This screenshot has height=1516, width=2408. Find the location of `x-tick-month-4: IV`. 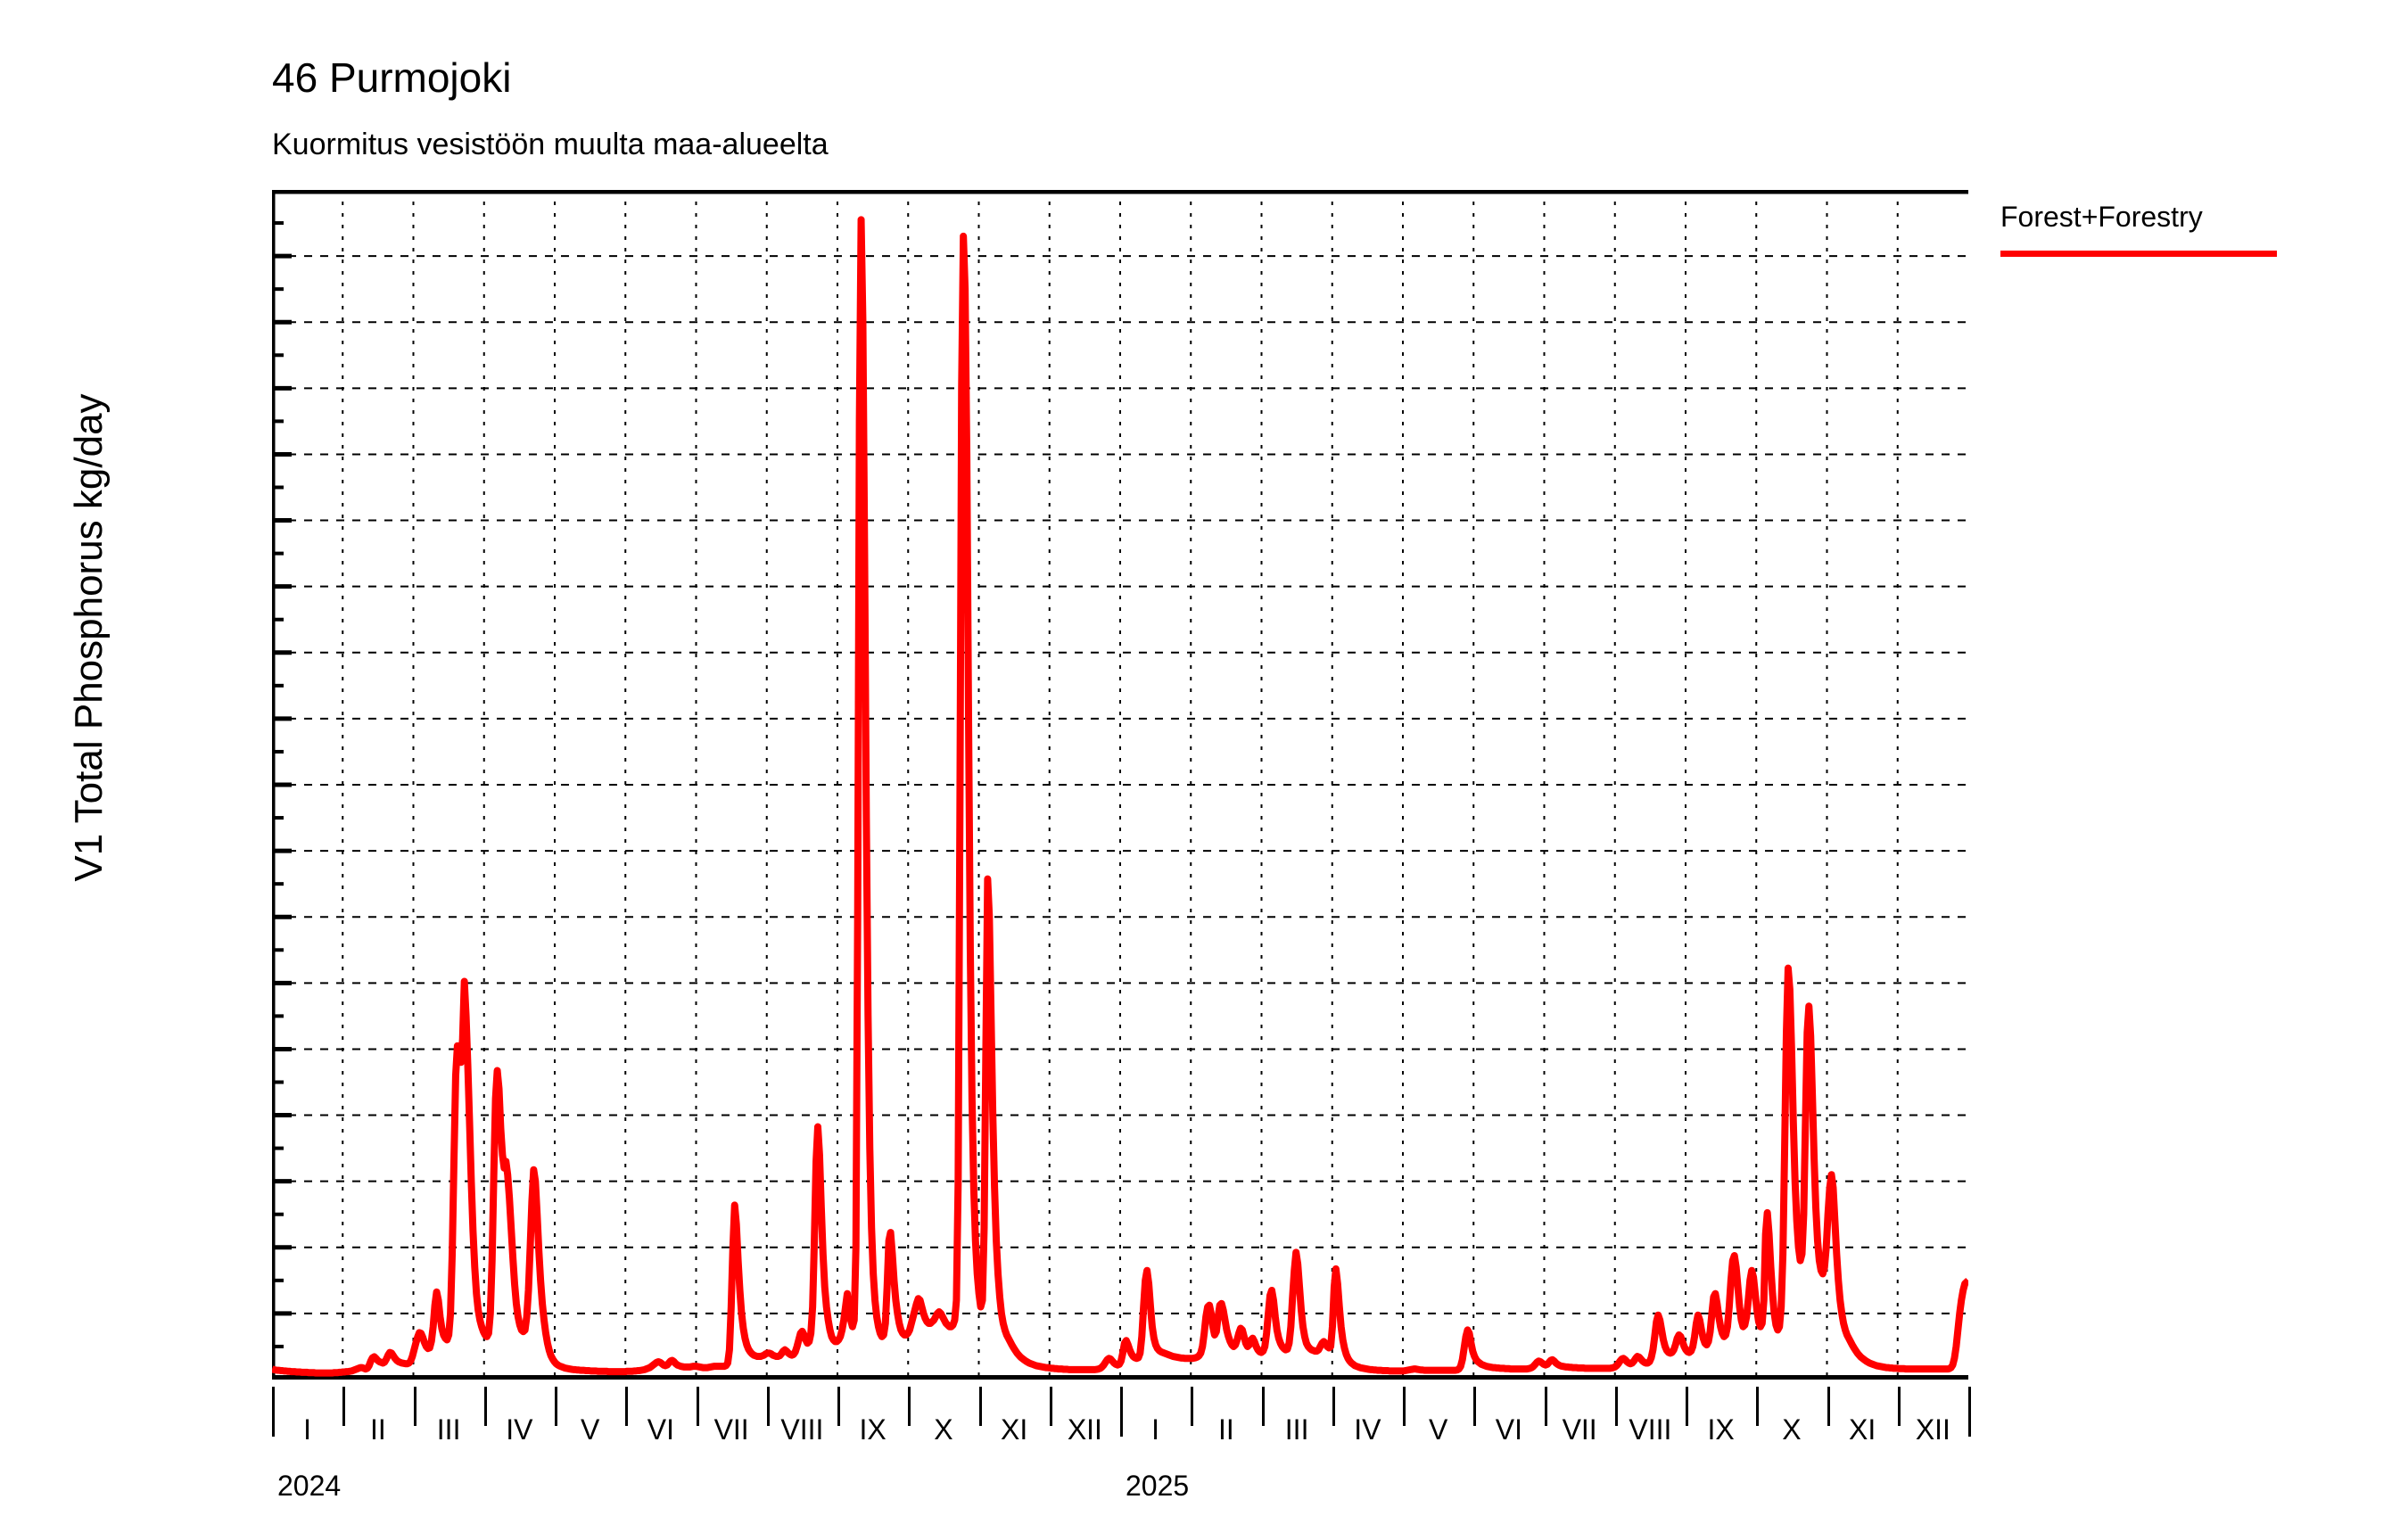

x-tick-month-4: IV is located at coordinates (519, 1429).